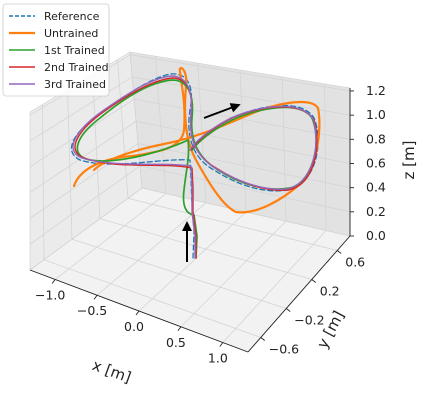 The height and width of the screenshot is (402, 423). Describe the element at coordinates (376, 187) in the screenshot. I see `z-tick-label: 0.4` at that location.